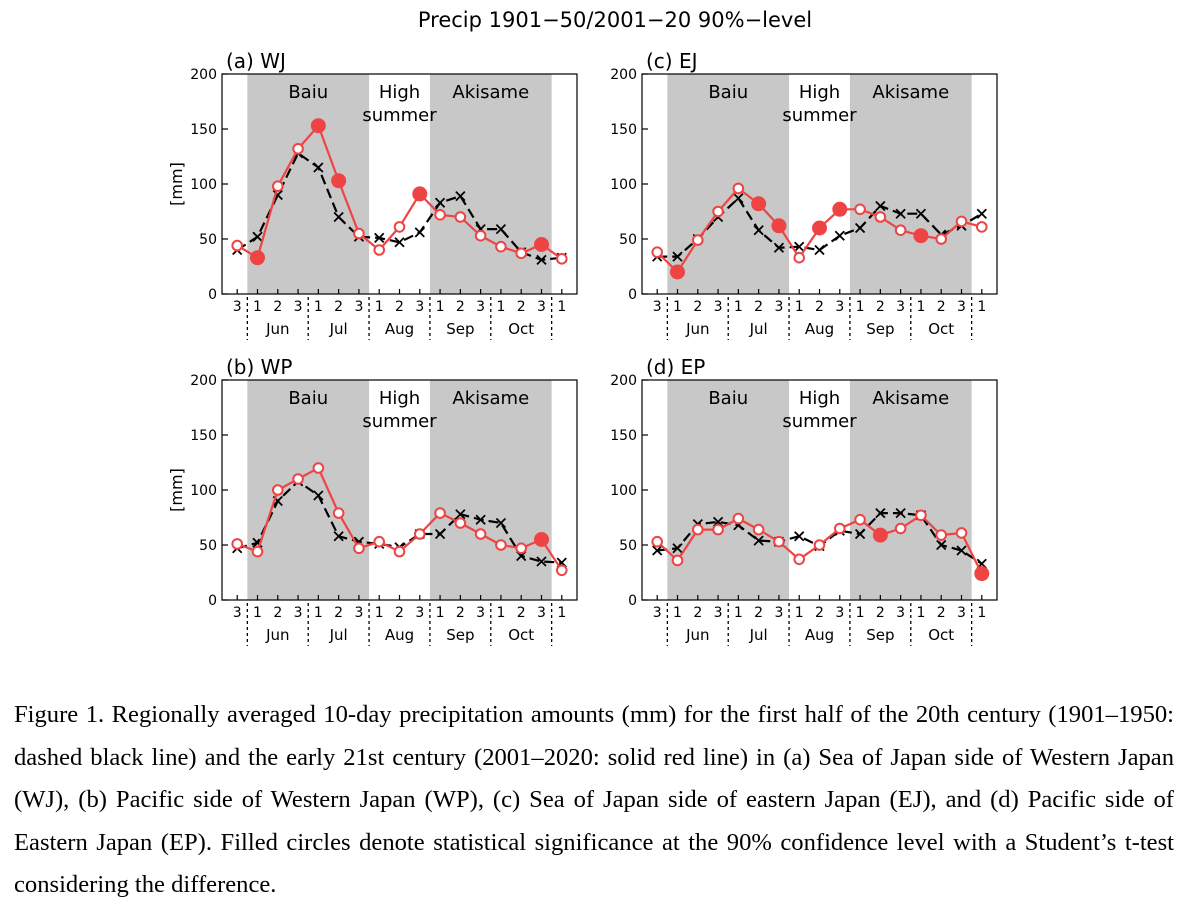 This screenshot has height=913, width=1200. I want to click on month-label: Jun, so click(277, 635).